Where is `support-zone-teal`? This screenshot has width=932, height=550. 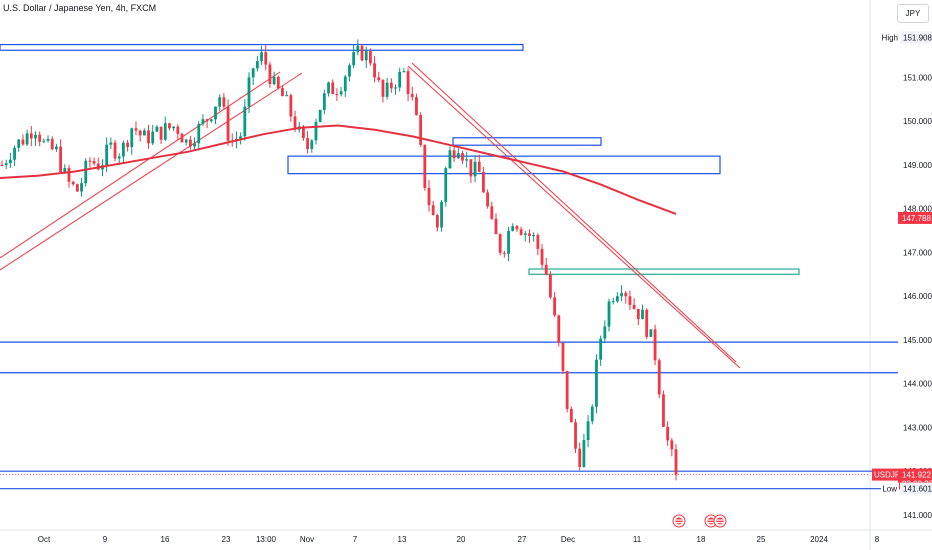 support-zone-teal is located at coordinates (664, 271).